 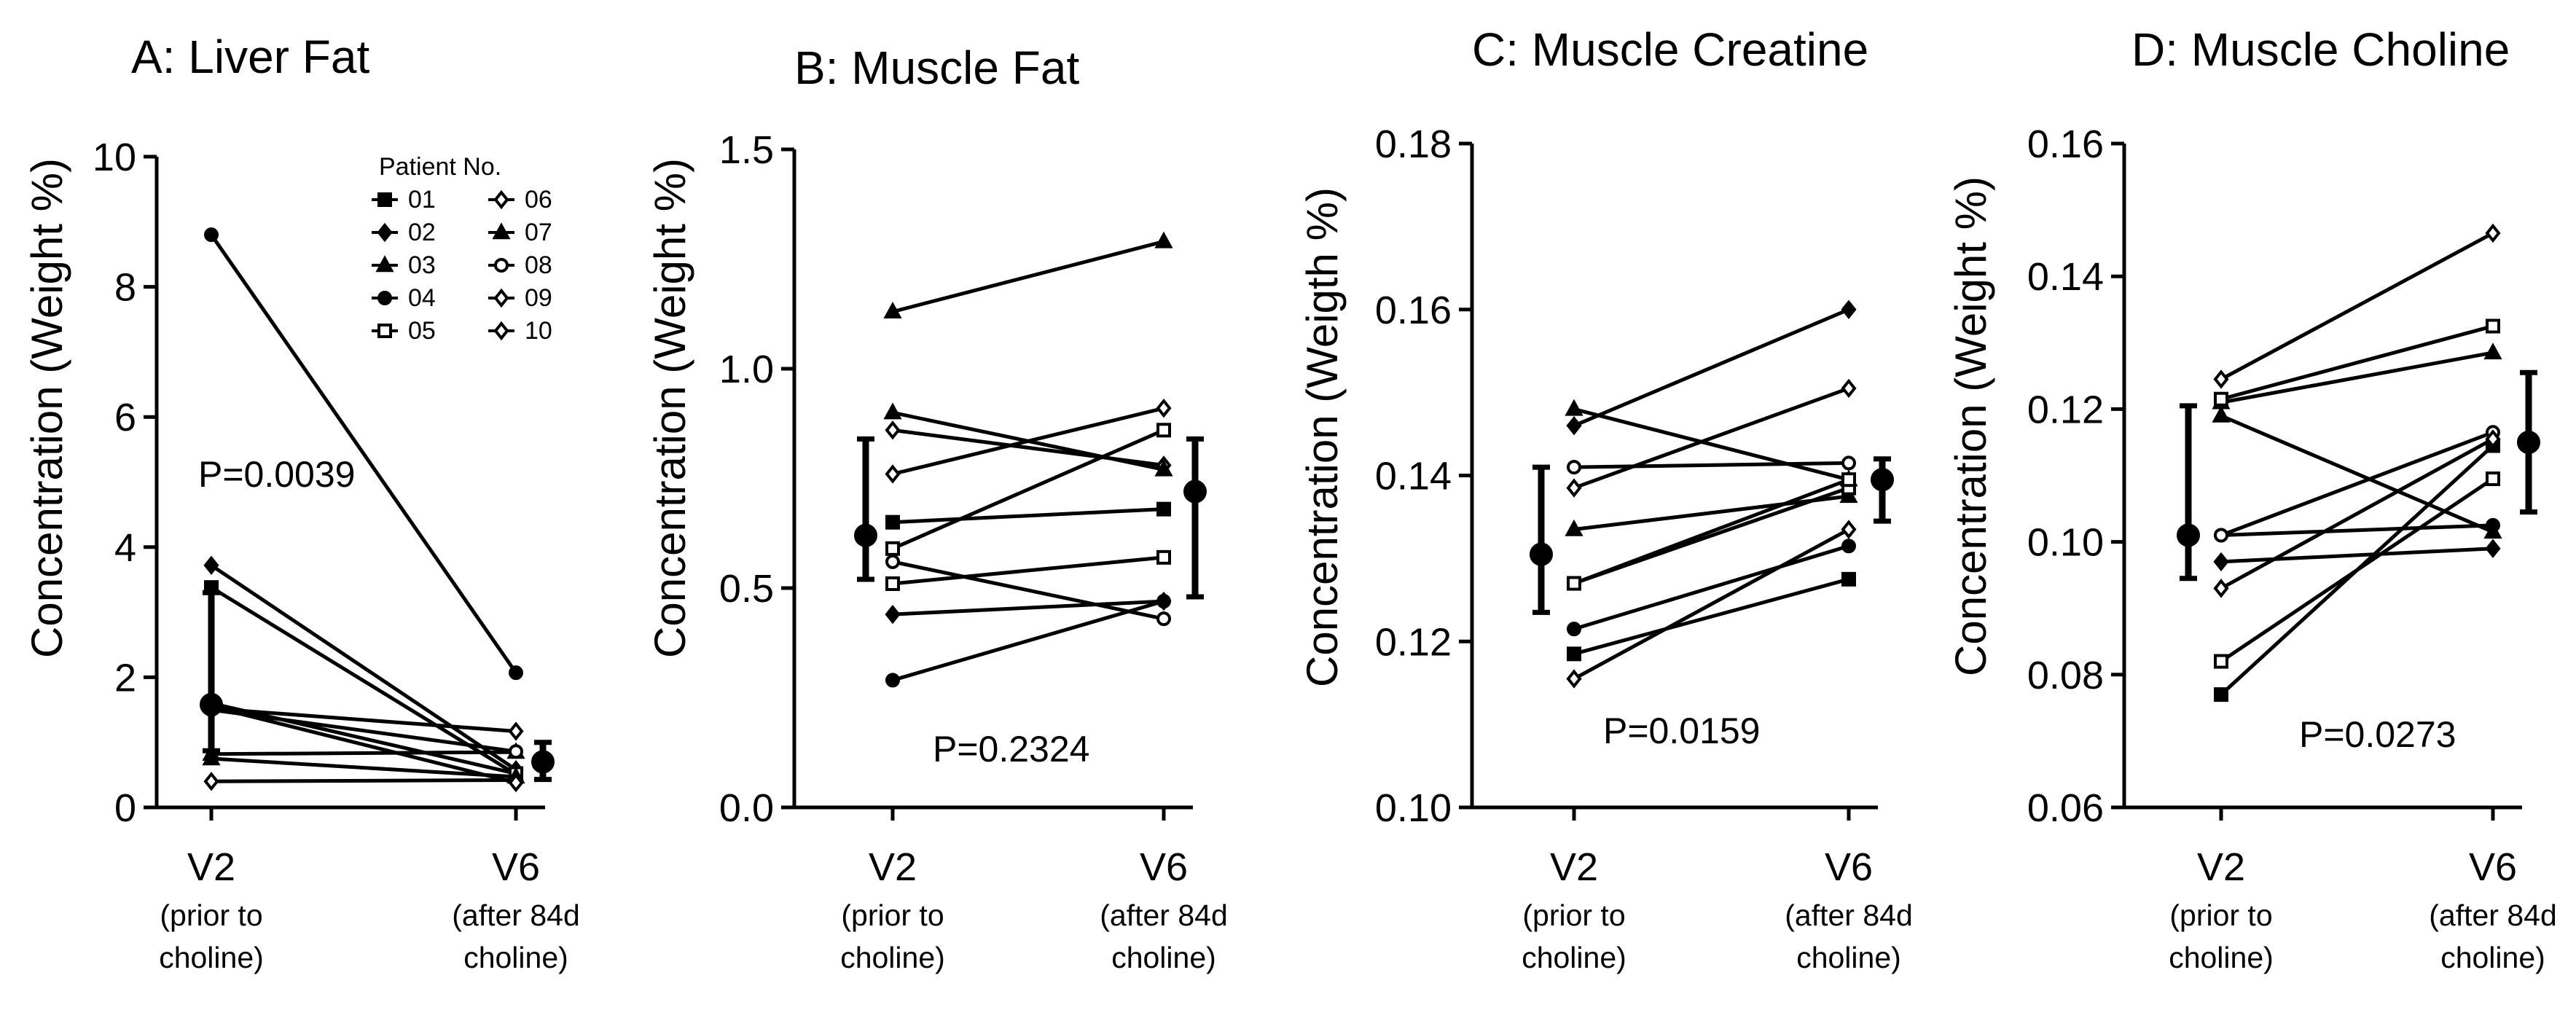 What do you see at coordinates (211, 958) in the screenshot?
I see `panel-a-xsub-v2-line2: choline)` at bounding box center [211, 958].